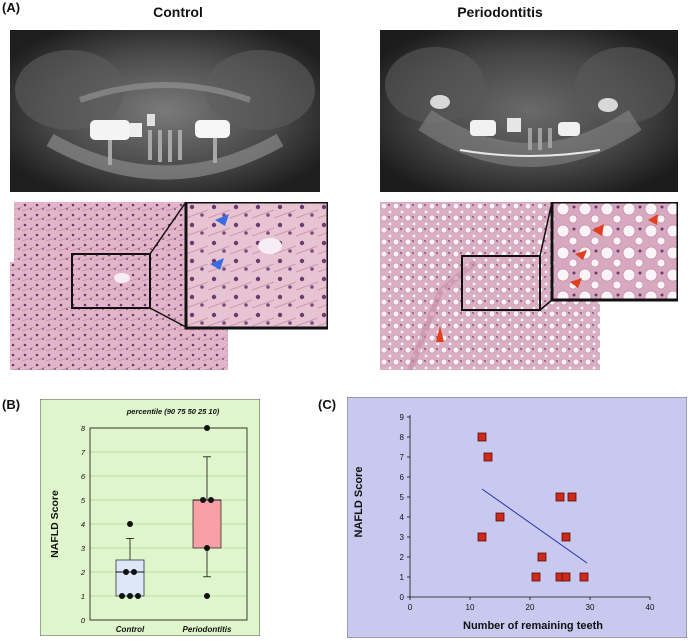 This screenshot has width=693, height=641. What do you see at coordinates (168, 524) in the screenshot?
I see `boxplot-plot-area` at bounding box center [168, 524].